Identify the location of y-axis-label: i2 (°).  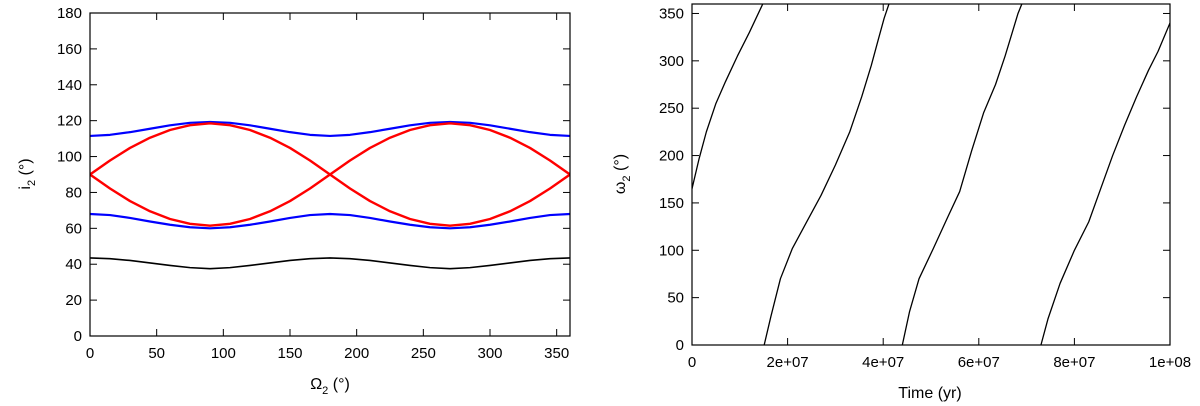
(27, 173).